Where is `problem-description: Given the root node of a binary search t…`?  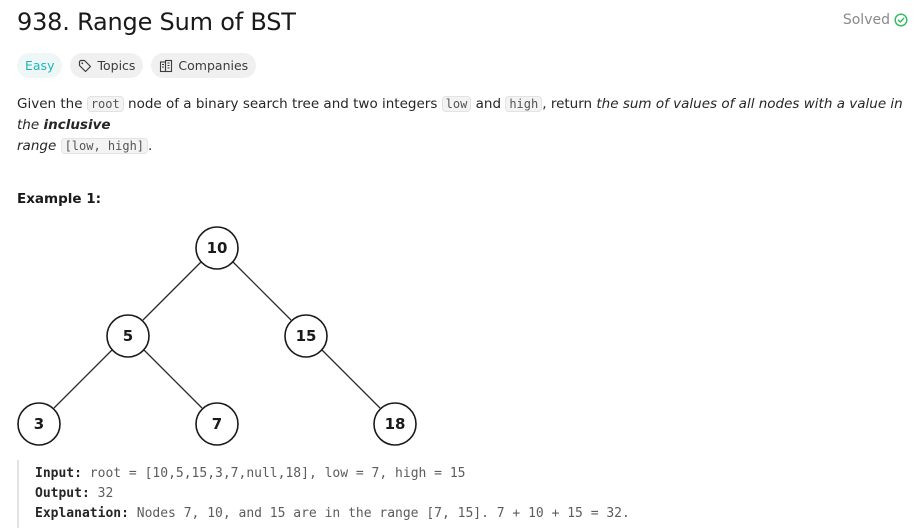
problem-description: Given the root node of a binary search t… is located at coordinates (462, 125).